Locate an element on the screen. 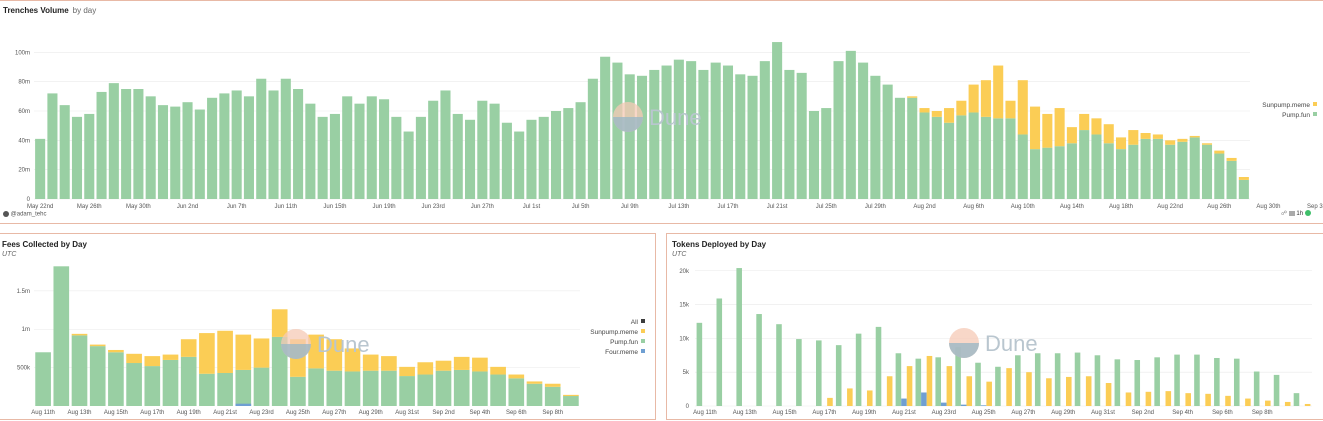 The width and height of the screenshot is (1323, 421). y-tick-label: 100m is located at coordinates (22, 53).